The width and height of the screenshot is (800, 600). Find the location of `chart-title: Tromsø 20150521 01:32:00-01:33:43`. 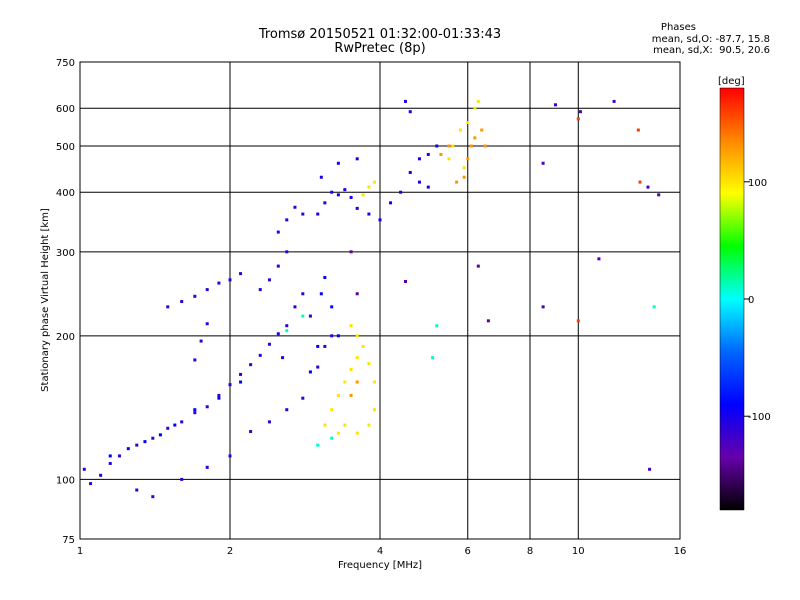

chart-title: Tromsø 20150521 01:32:00-01:33:43 is located at coordinates (380, 34).